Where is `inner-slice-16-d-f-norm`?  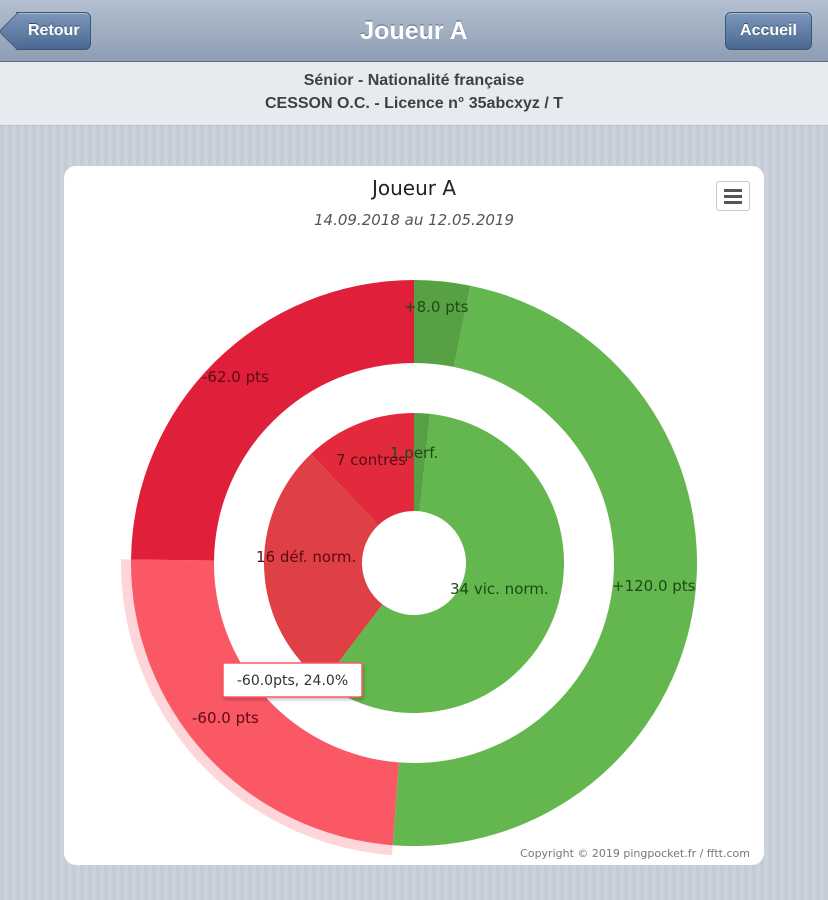
inner-slice-16-d-f-norm is located at coordinates (323, 568).